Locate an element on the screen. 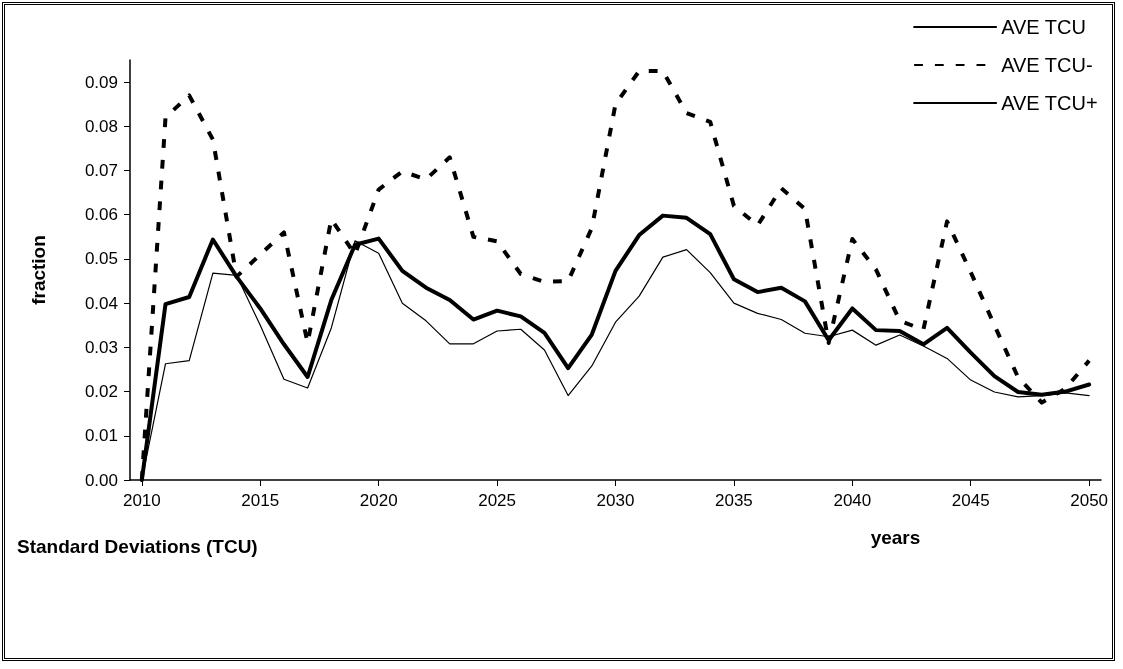  text: Standard Deviations (TCU) is located at coordinates (137, 546).